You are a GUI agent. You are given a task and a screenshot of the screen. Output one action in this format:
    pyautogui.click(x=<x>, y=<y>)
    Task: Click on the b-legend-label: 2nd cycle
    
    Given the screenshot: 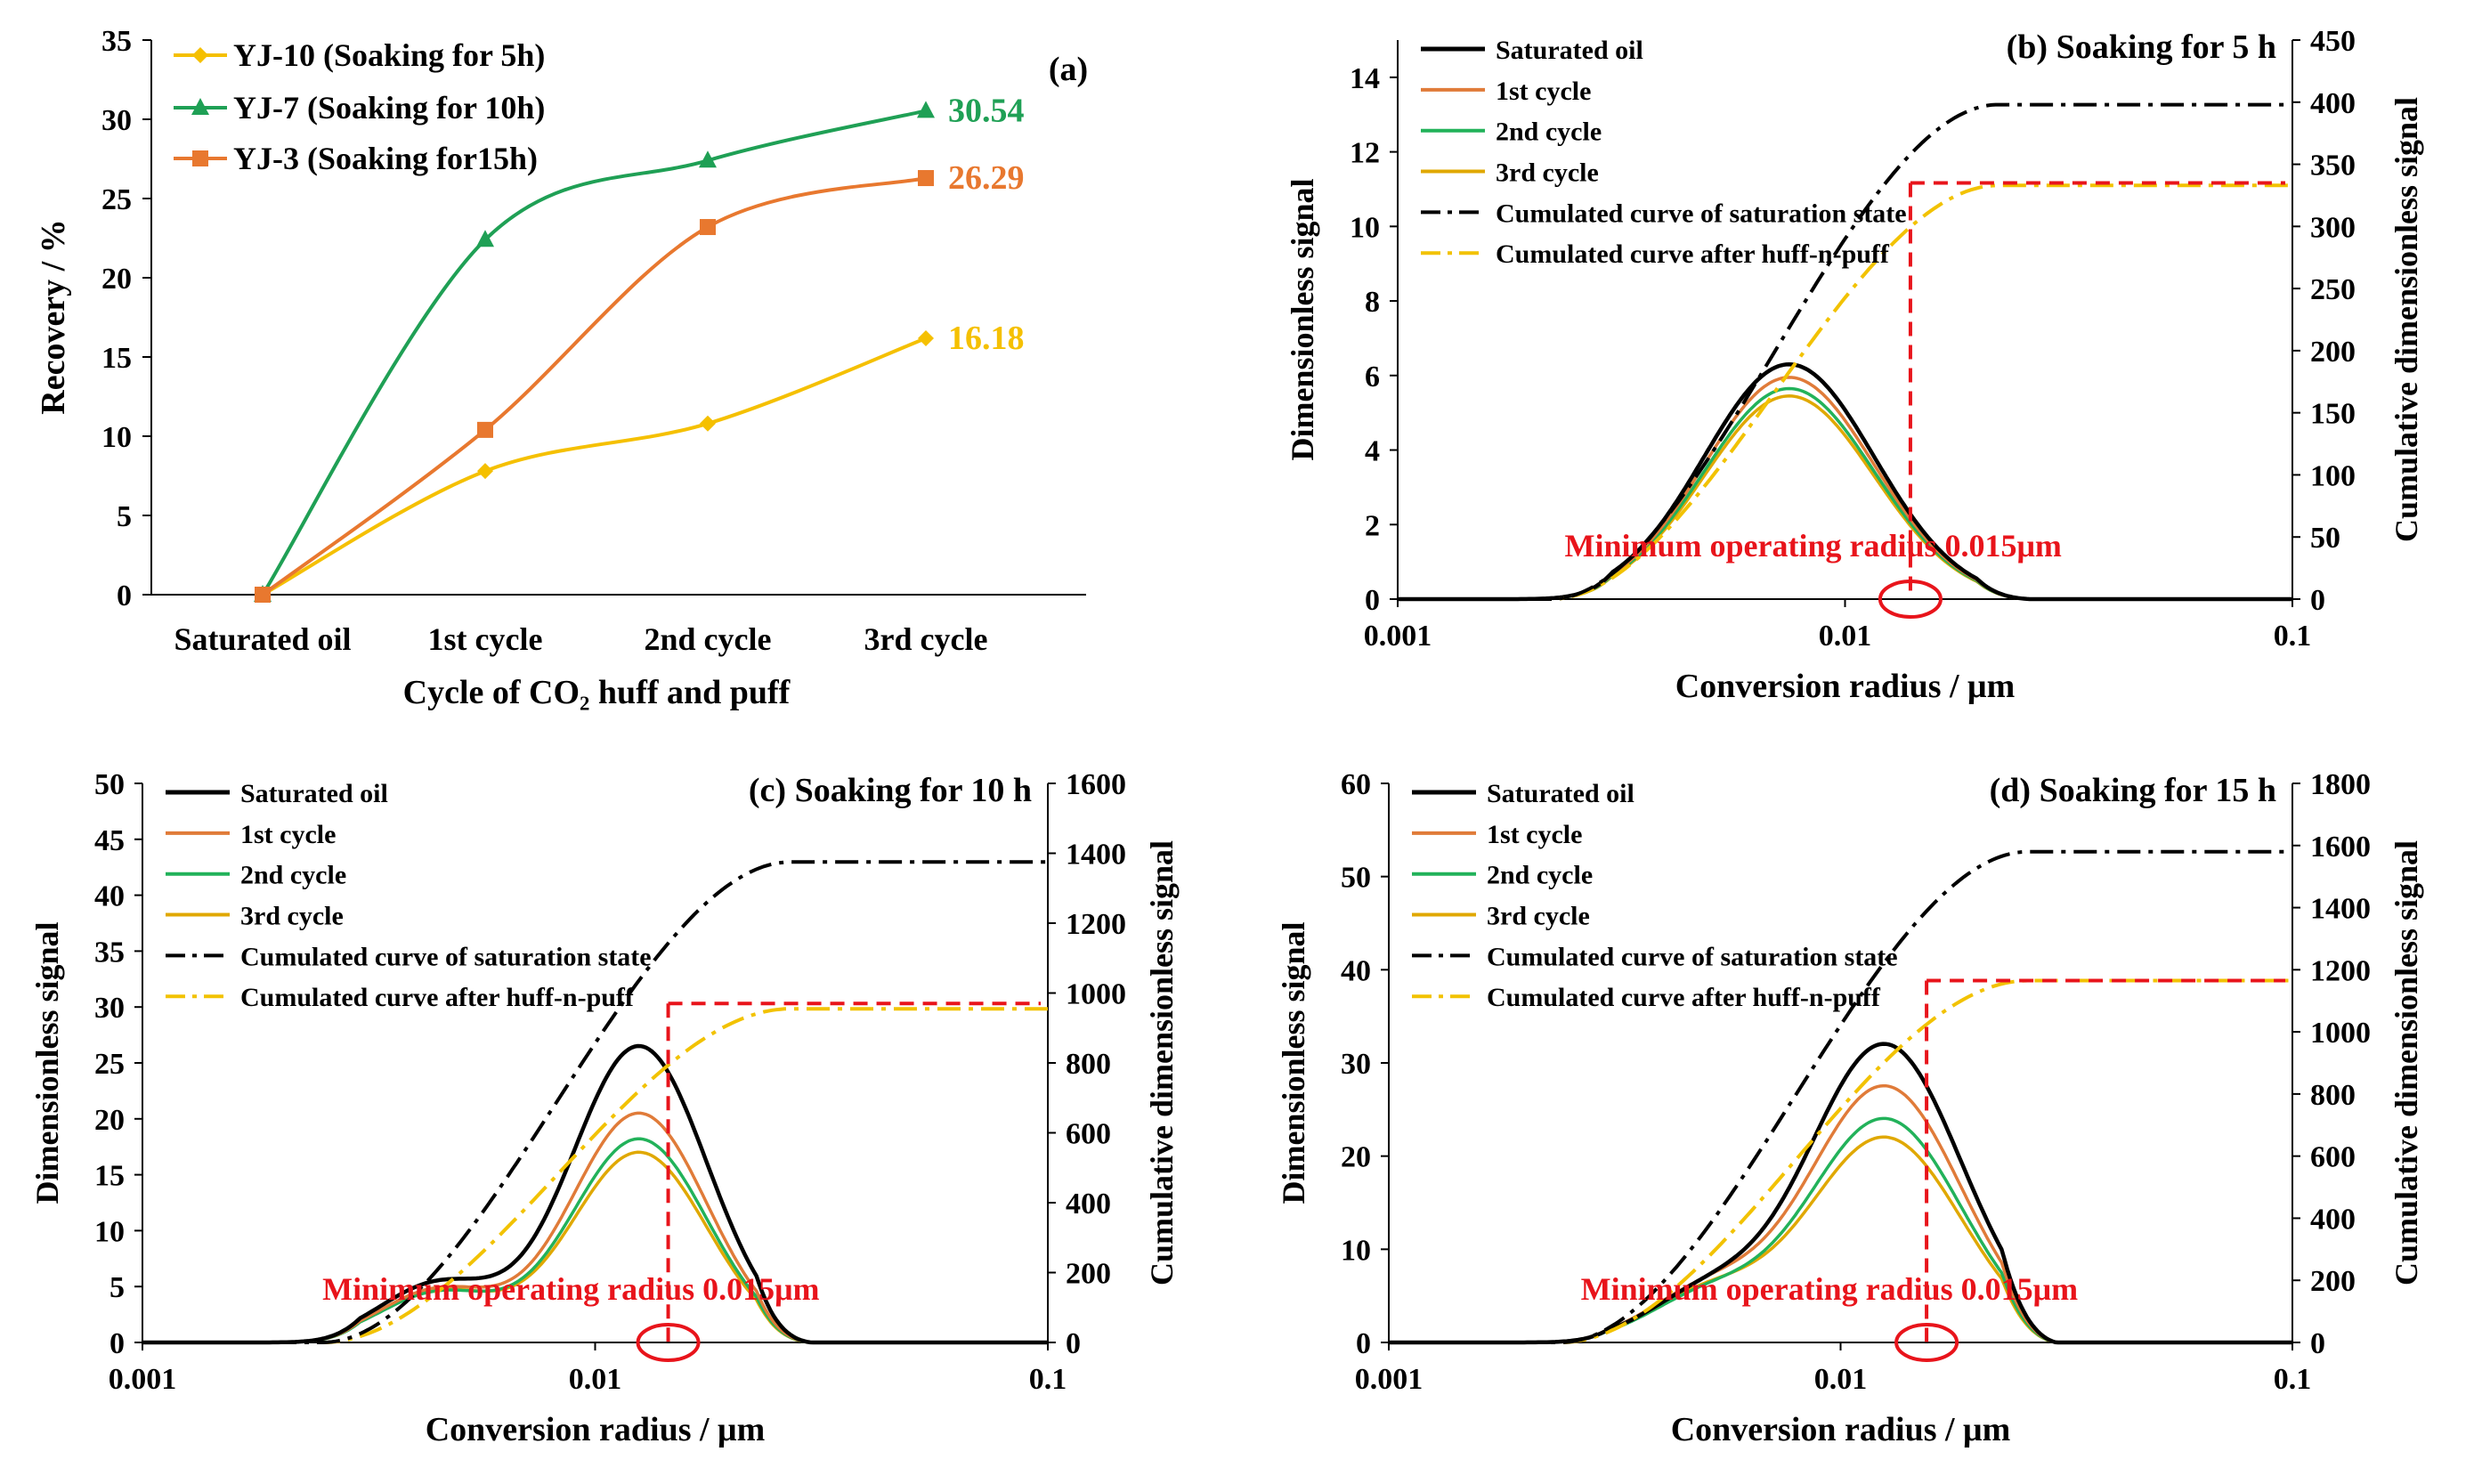 What is the action you would take?
    pyautogui.click(x=1549, y=132)
    